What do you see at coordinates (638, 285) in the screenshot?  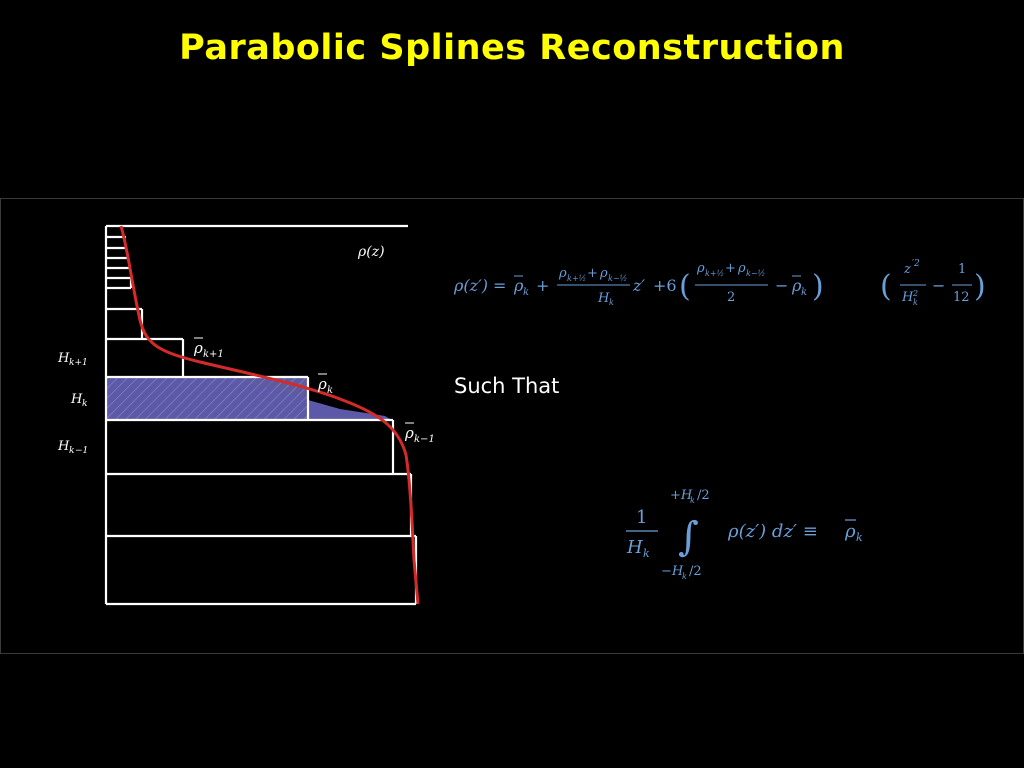 I see `svg-text: z′` at bounding box center [638, 285].